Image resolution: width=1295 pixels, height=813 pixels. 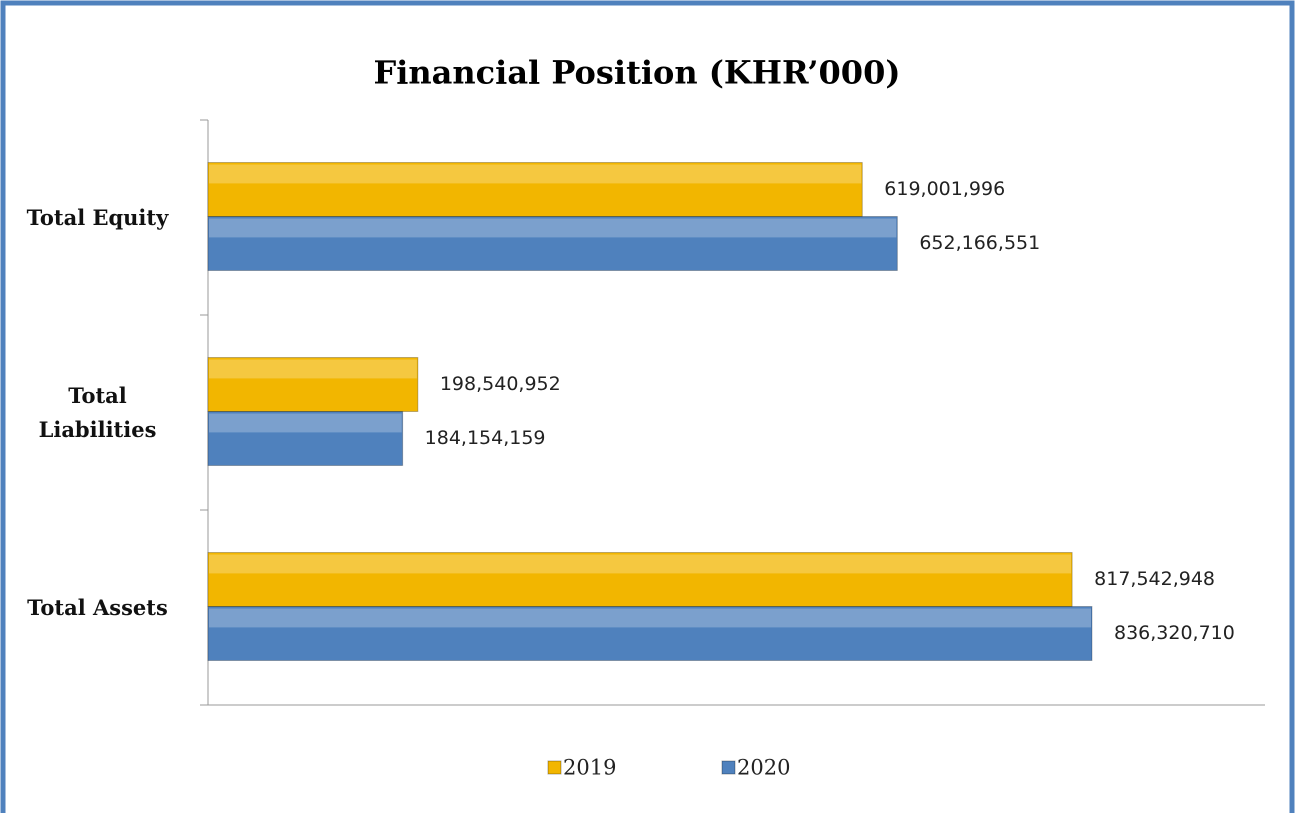 I want to click on y-tick-label: Total Equity, so click(x=97, y=217).